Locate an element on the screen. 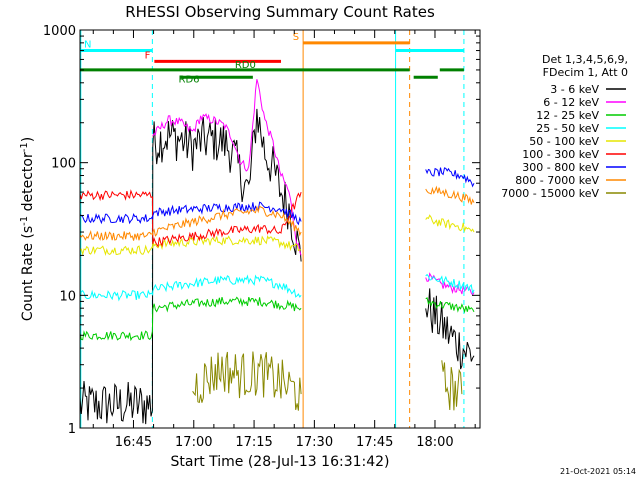  flag-label-f: F is located at coordinates (148, 55).